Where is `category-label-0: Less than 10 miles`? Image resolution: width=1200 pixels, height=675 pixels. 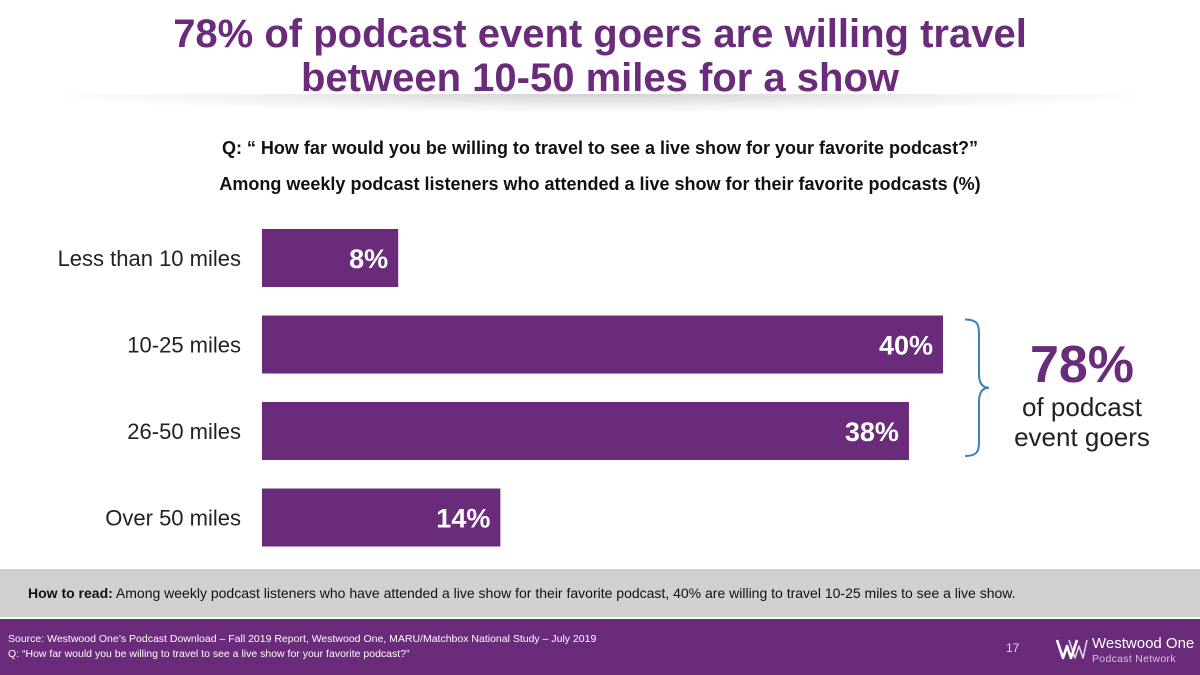
category-label-0: Less than 10 miles is located at coordinates (149, 258).